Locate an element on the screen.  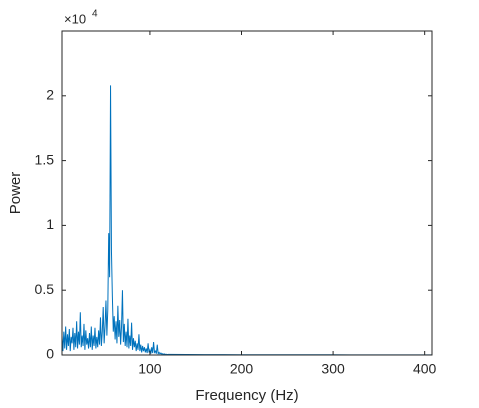
y-exponent: 4 is located at coordinates (95, 14).